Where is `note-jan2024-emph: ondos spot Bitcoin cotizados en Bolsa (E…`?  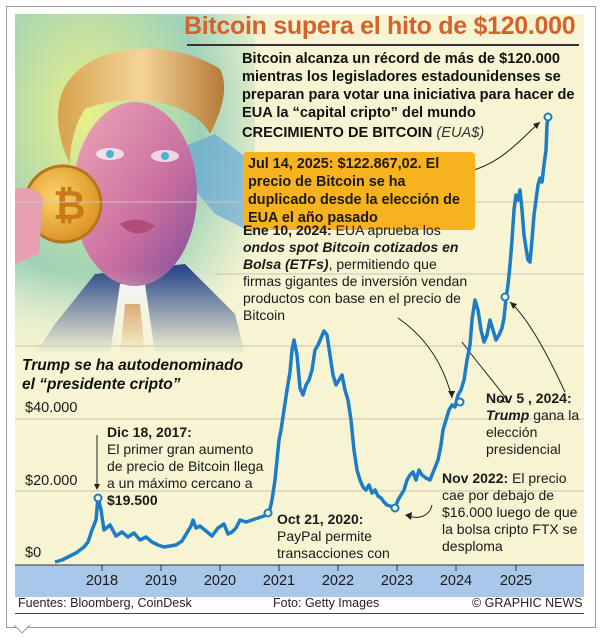 note-jan2024-emph: ondos spot Bitcoin cotizados en Bolsa (E… is located at coordinates (351, 255).